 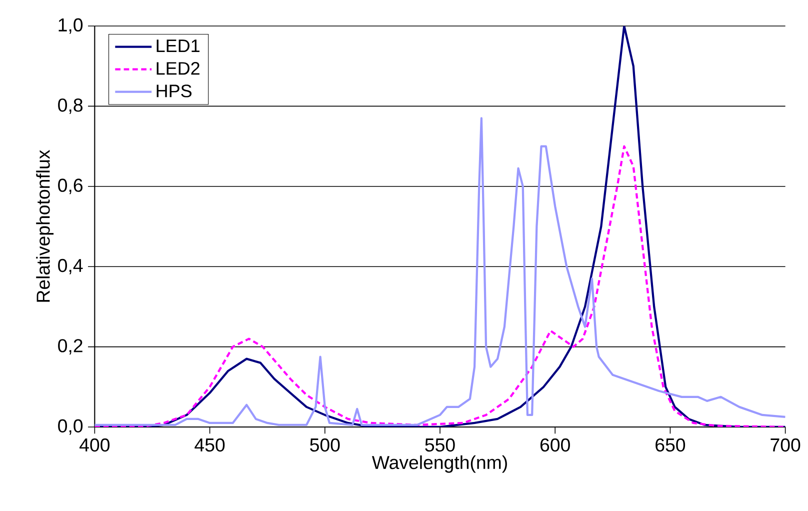 I want to click on x-tick-label: 500, so click(x=325, y=445).